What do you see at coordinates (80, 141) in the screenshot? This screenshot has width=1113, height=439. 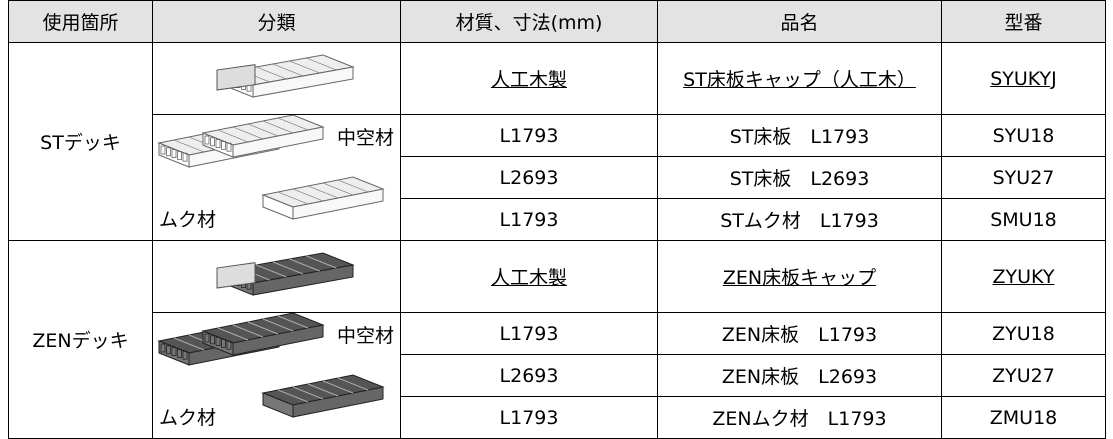 I see `usage-cell: STデッキ` at bounding box center [80, 141].